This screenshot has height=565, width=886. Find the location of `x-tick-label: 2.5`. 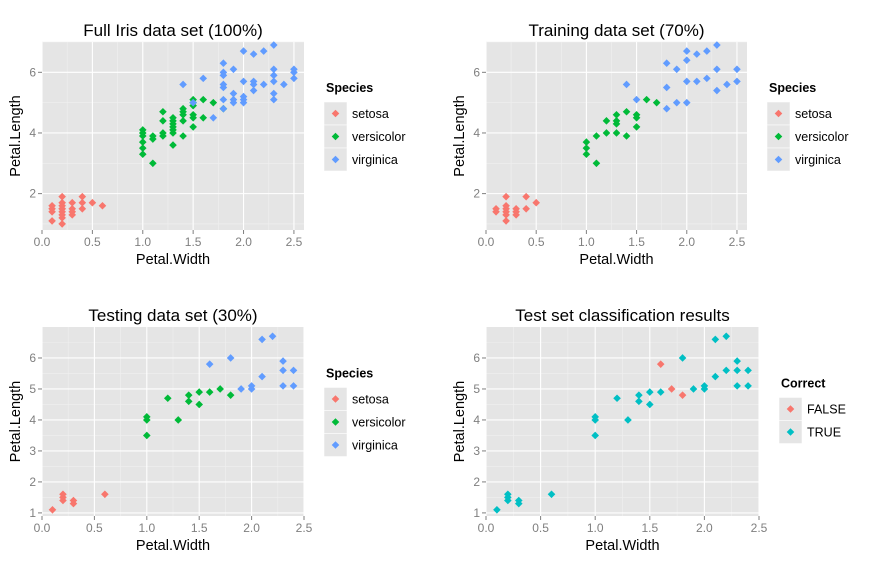

x-tick-label: 2.5 is located at coordinates (304, 528).